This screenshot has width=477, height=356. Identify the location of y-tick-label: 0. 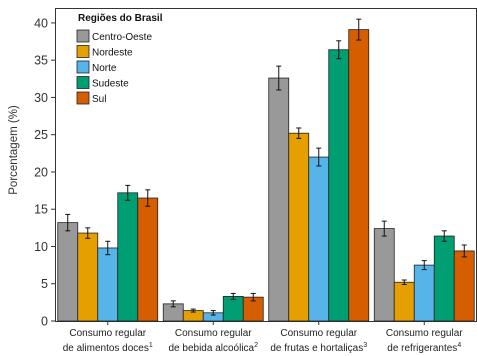
(44, 322).